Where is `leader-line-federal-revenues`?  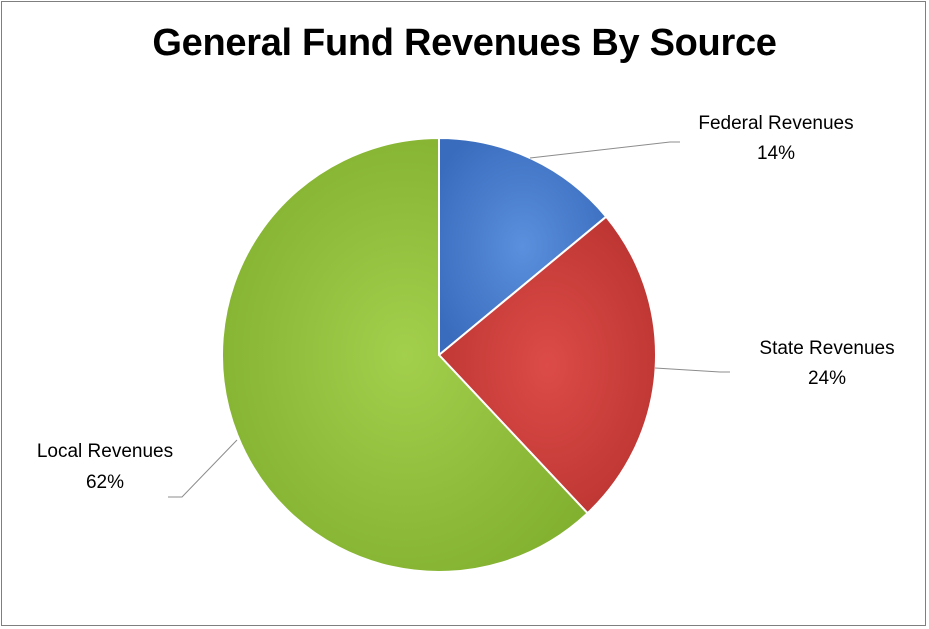
leader-line-federal-revenues is located at coordinates (604, 150).